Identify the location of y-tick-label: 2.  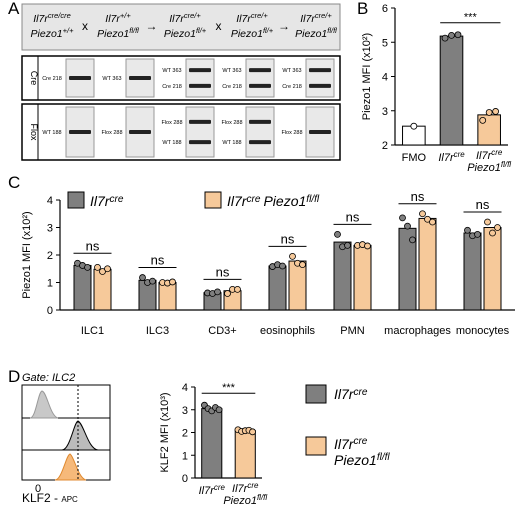
(185, 434).